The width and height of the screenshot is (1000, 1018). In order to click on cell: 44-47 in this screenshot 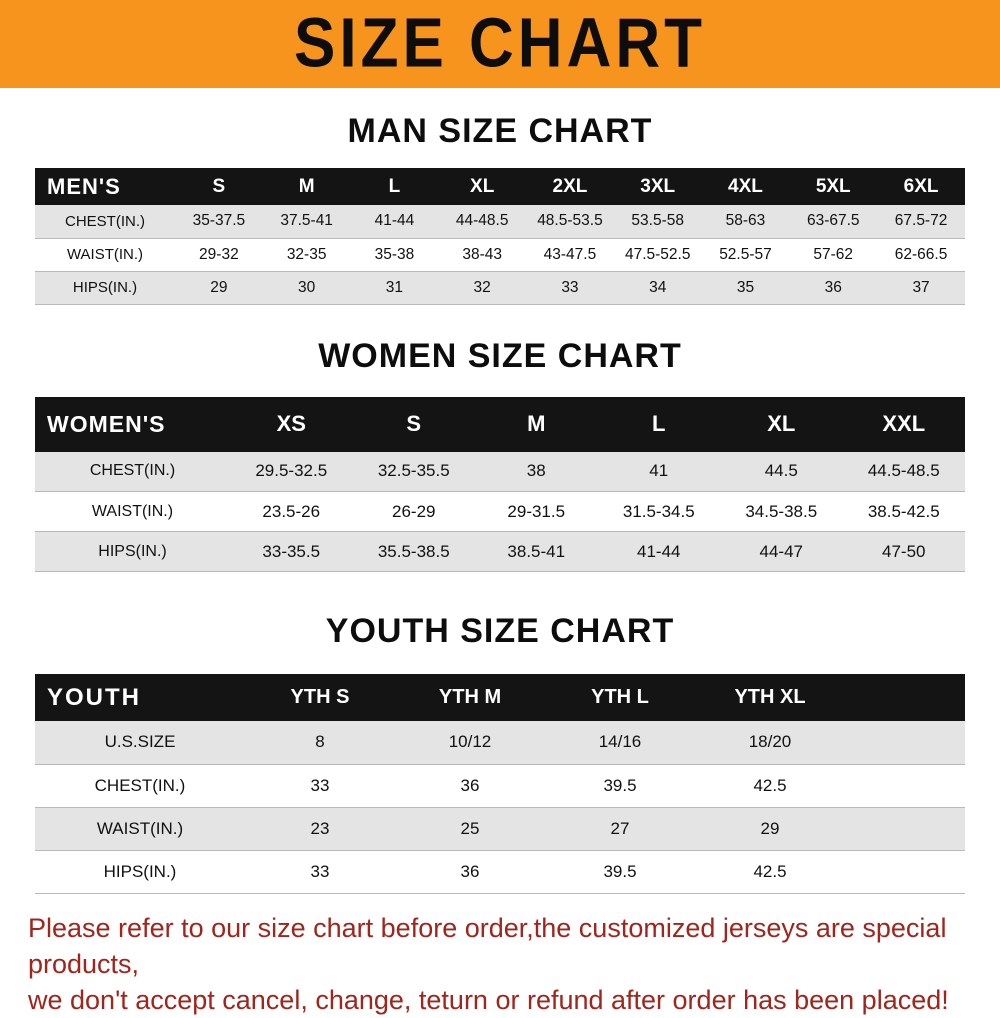, I will do `click(781, 551)`.